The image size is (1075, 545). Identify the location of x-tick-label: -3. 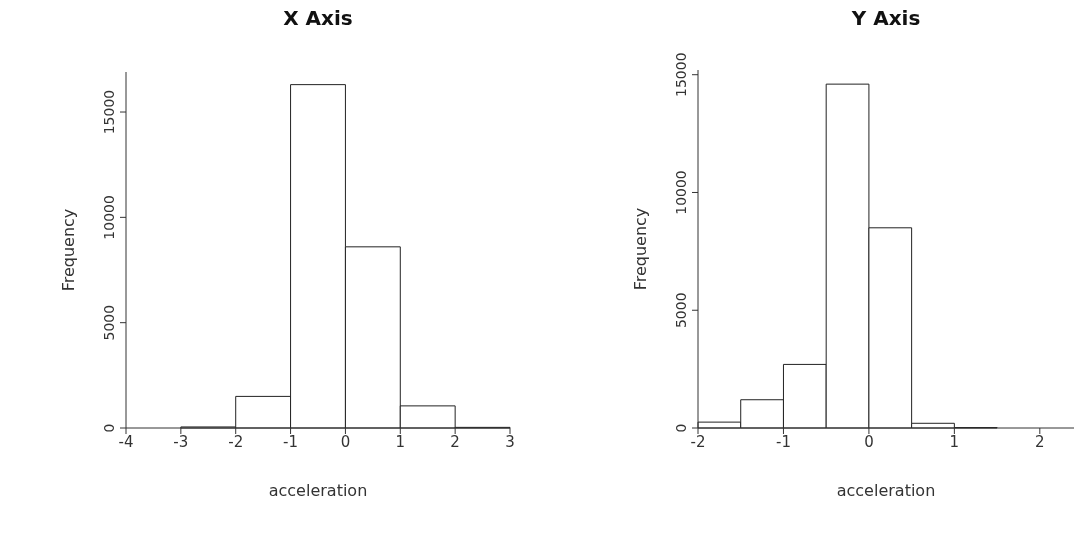
(181, 441).